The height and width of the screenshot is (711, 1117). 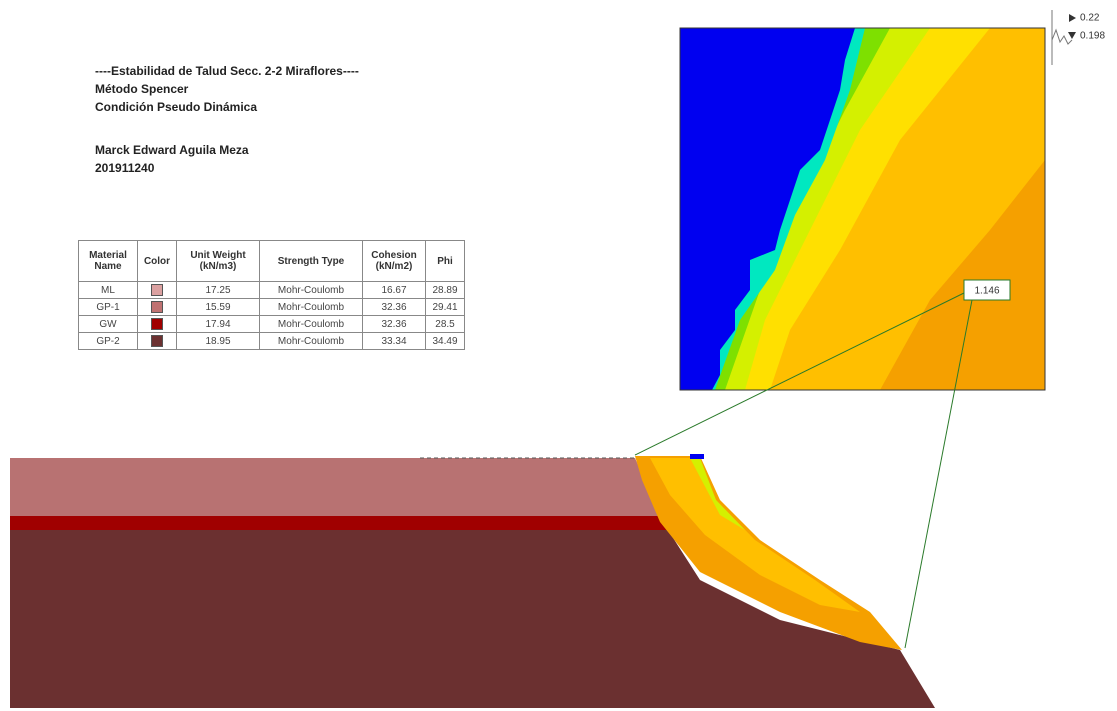 I want to click on author: Marck Edward Aguila Meza, so click(x=172, y=150).